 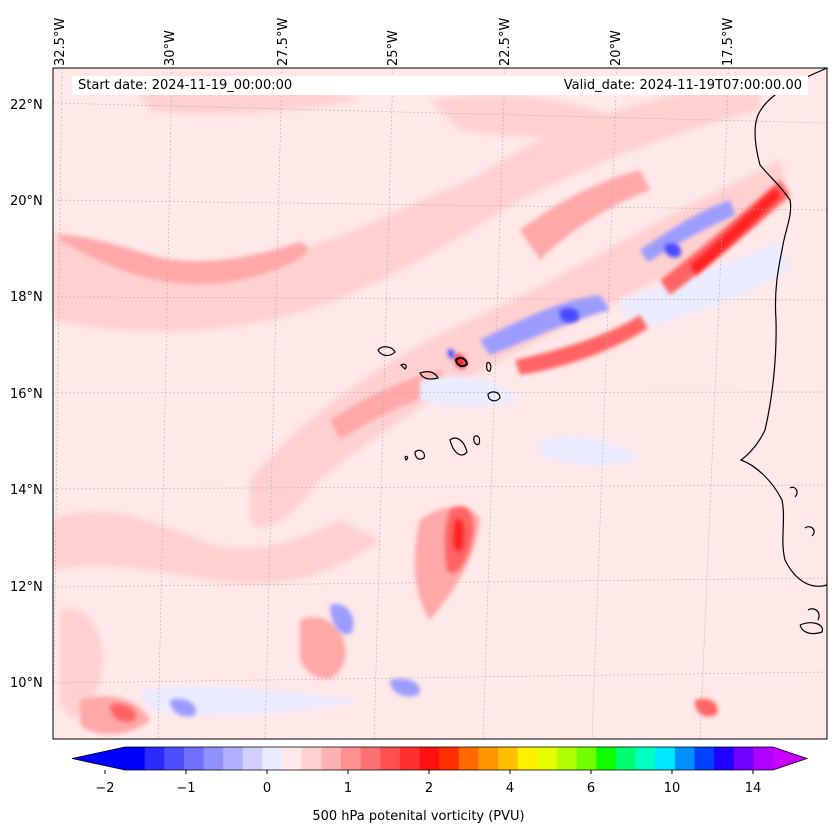 What do you see at coordinates (393, 48) in the screenshot?
I see `lon-label-25w: 25°W` at bounding box center [393, 48].